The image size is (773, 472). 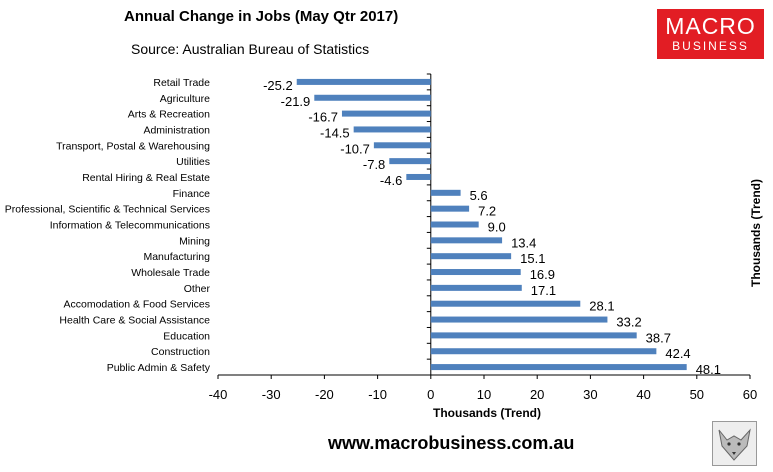 I want to click on category-label: Accomodation & Food Services, so click(x=137, y=305).